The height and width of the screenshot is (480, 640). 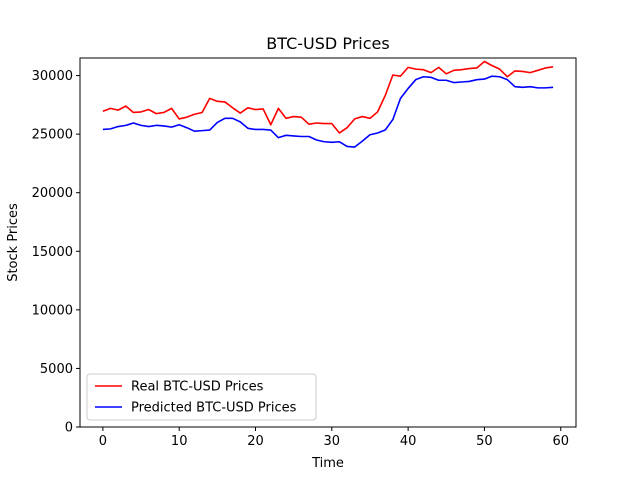 What do you see at coordinates (13, 242) in the screenshot?
I see `y-axis-title: Stock Prices` at bounding box center [13, 242].